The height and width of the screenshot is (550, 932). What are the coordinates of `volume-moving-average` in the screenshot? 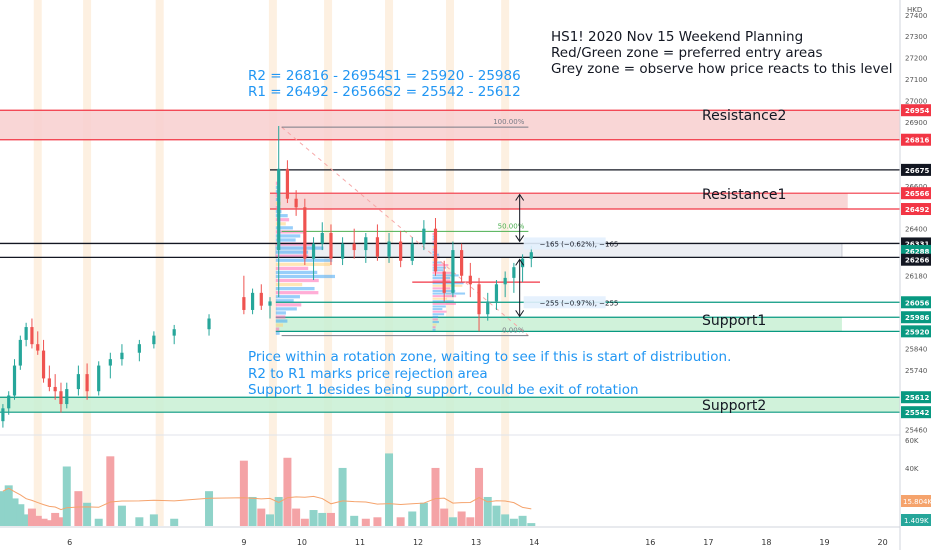 It's located at (267, 499).